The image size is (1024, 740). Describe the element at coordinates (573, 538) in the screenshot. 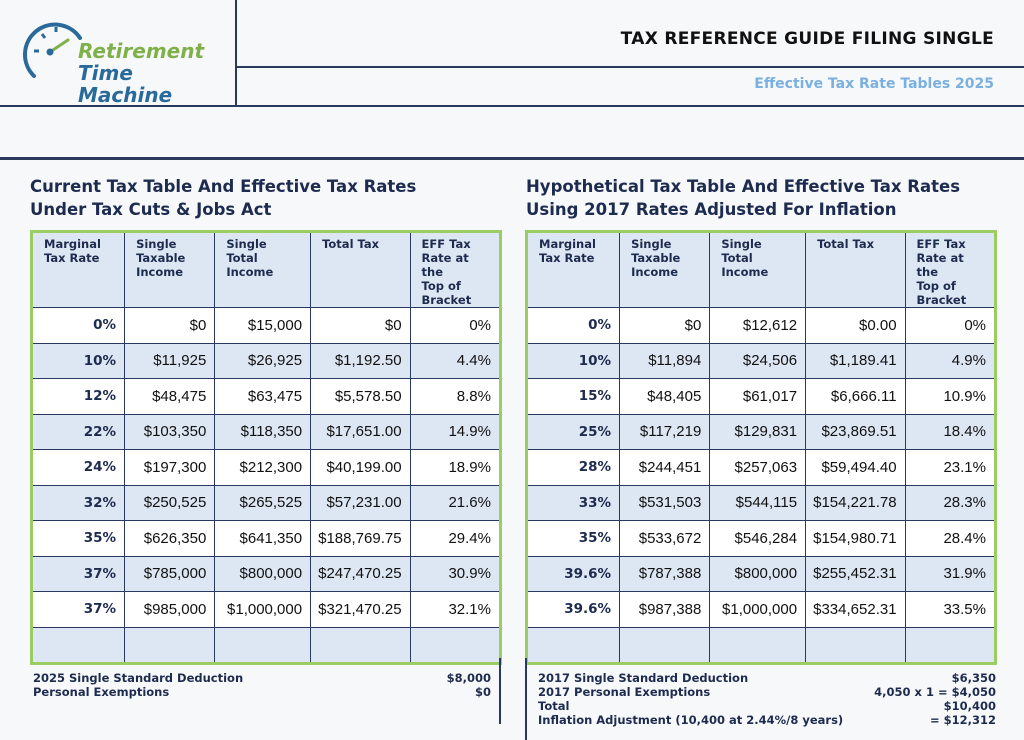

I see `table-cell: 35%` at that location.